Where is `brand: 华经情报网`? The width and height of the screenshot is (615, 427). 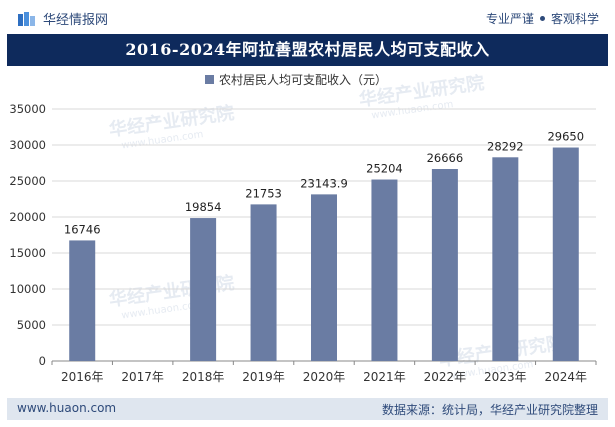
brand: 华经情报网 is located at coordinates (62, 18).